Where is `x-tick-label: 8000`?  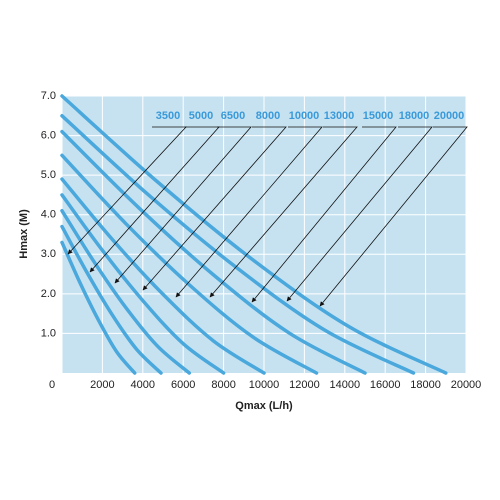 x-tick-label: 8000 is located at coordinates (223, 385).